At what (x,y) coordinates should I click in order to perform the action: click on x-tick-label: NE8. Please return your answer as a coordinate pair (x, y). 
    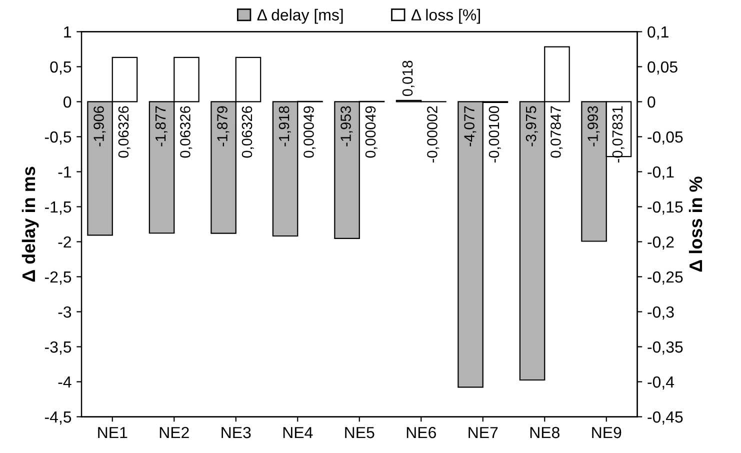
    Looking at the image, I should click on (545, 432).